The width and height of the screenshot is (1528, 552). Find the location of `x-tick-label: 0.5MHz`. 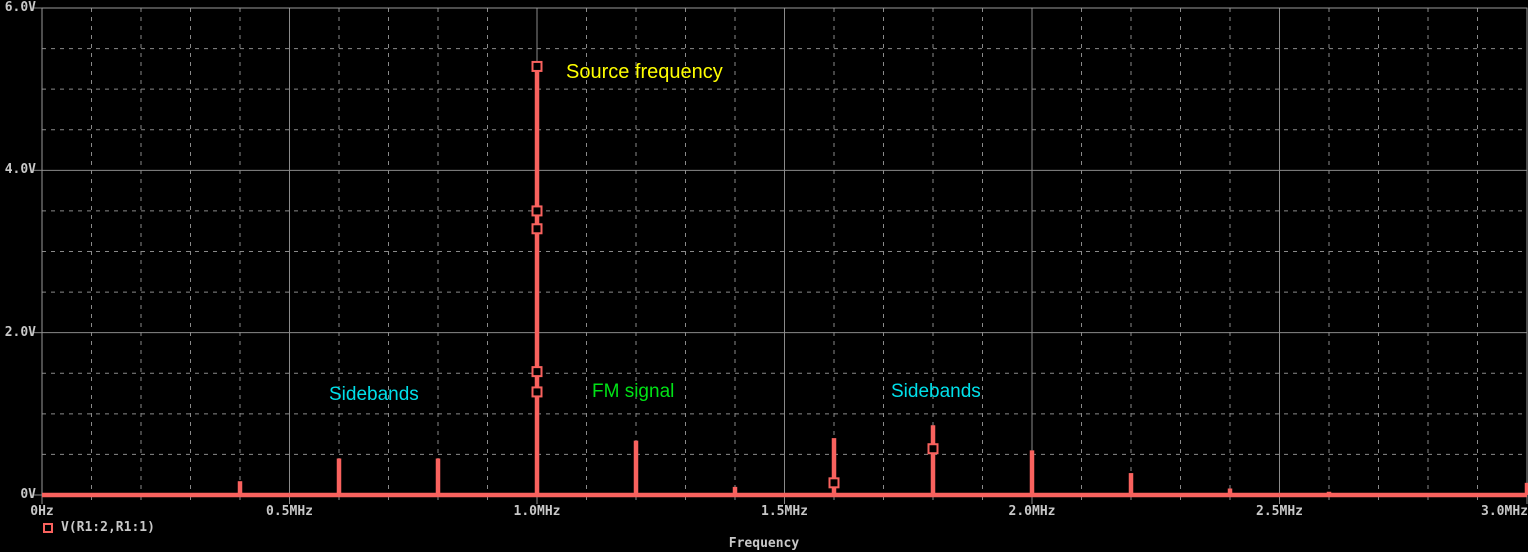

x-tick-label: 0.5MHz is located at coordinates (289, 511).